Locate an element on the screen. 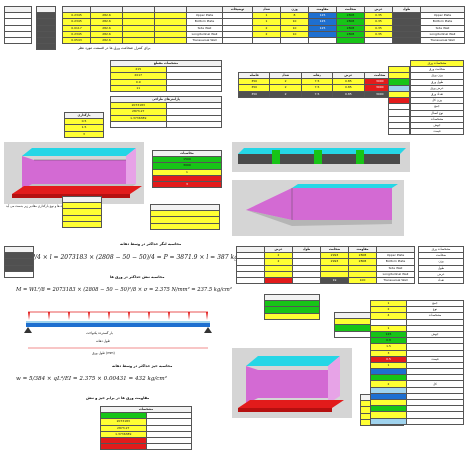  eq-title-2: محاسبه تنش حداکثر در ورق ها is located at coordinates (137, 277).